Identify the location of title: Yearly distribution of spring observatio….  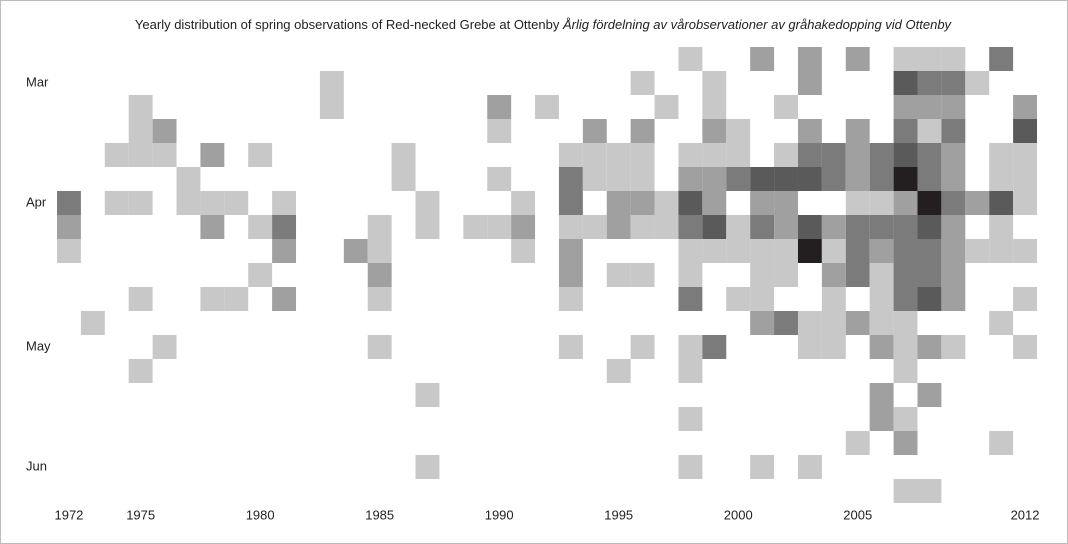
(347, 24).